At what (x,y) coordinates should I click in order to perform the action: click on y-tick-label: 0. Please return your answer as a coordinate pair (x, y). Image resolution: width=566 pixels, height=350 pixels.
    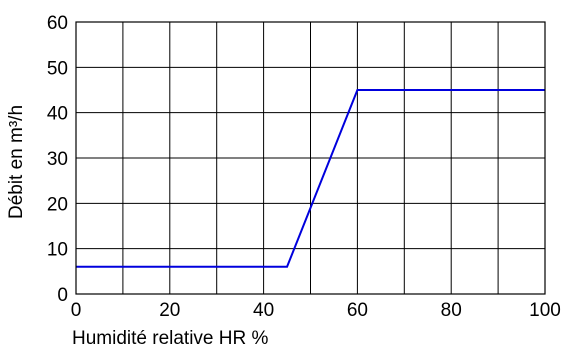
    Looking at the image, I should click on (62, 295).